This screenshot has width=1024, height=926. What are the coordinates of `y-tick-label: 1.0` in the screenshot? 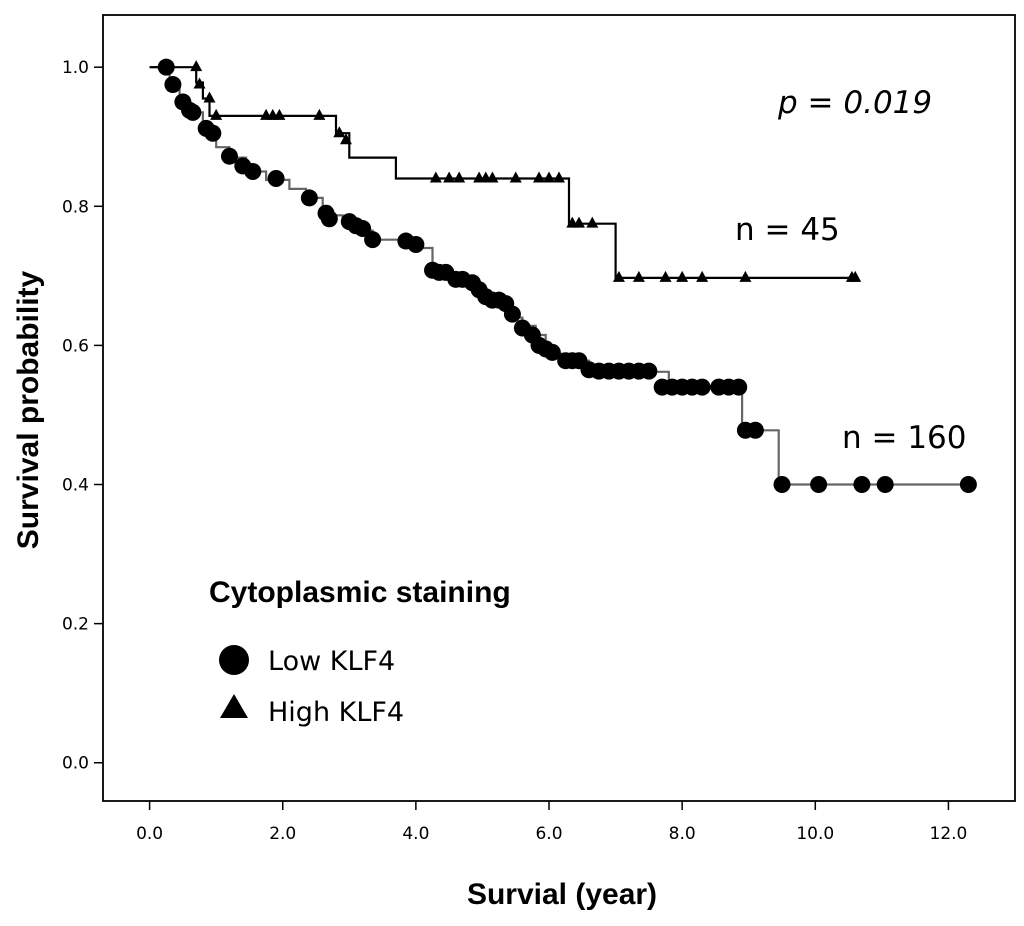 It's located at (75, 68).